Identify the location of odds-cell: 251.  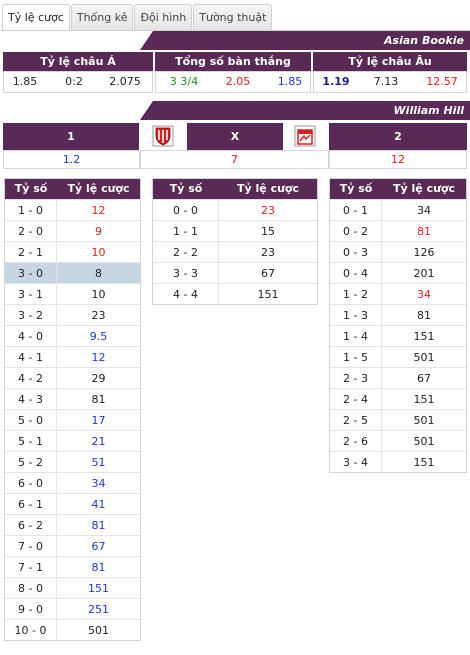
(98, 609).